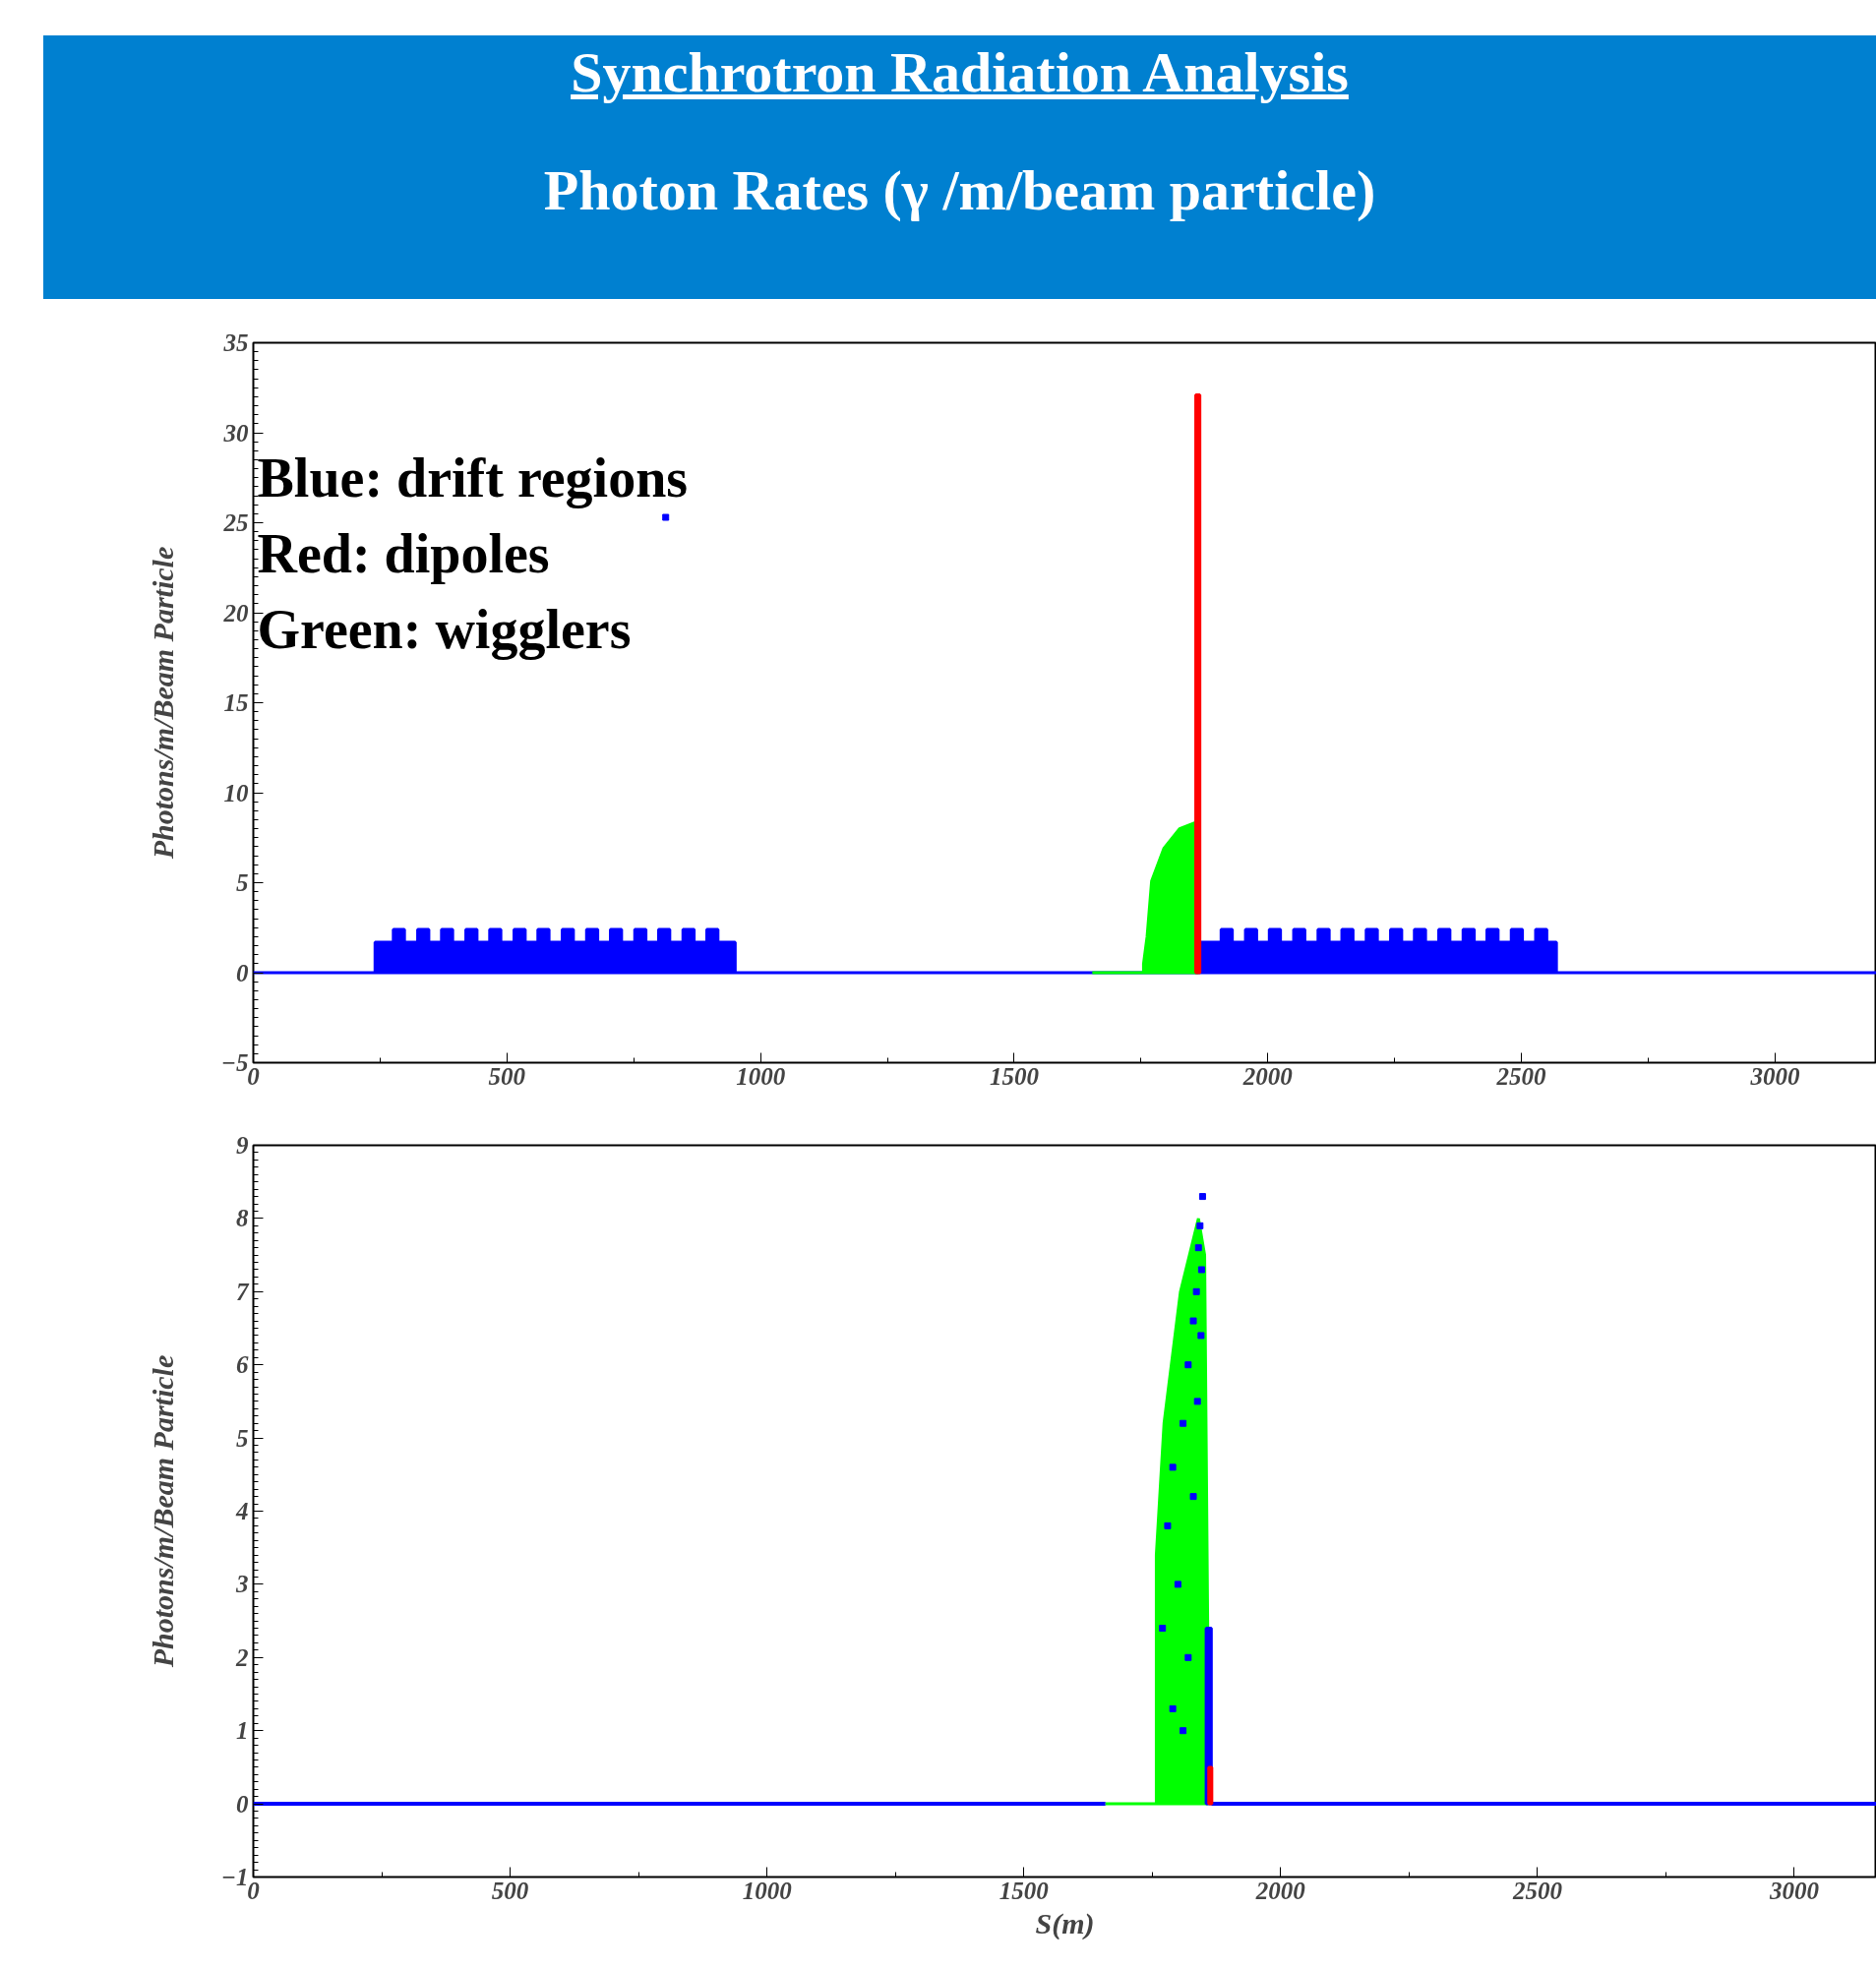 The height and width of the screenshot is (1968, 1876). What do you see at coordinates (959, 189) in the screenshot?
I see `chart-subtitle: Photon Rates (γ /m/beam particle)` at bounding box center [959, 189].